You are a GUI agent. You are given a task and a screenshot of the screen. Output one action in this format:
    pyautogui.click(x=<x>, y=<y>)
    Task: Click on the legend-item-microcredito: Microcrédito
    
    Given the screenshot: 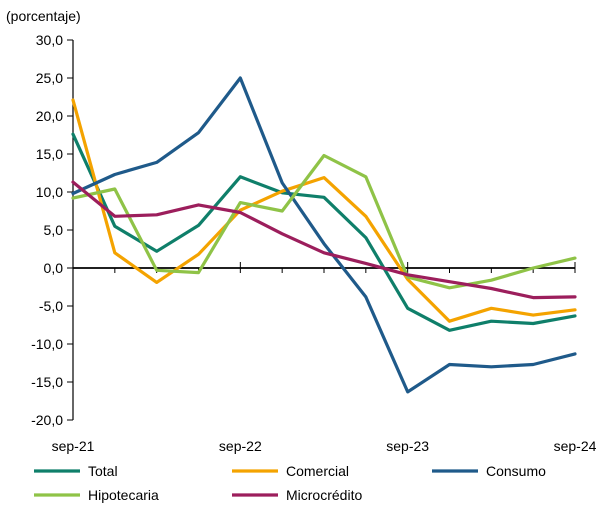 What is the action you would take?
    pyautogui.click(x=297, y=495)
    